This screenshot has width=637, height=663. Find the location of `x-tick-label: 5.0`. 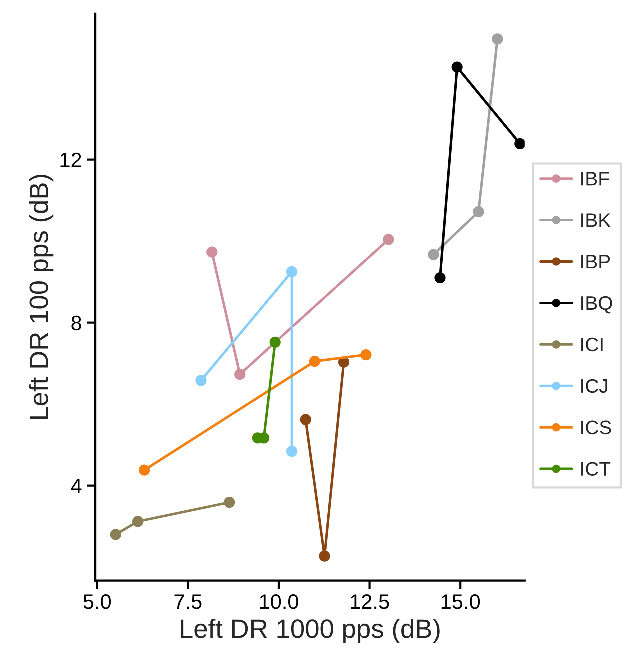

x-tick-label: 5.0 is located at coordinates (98, 602).